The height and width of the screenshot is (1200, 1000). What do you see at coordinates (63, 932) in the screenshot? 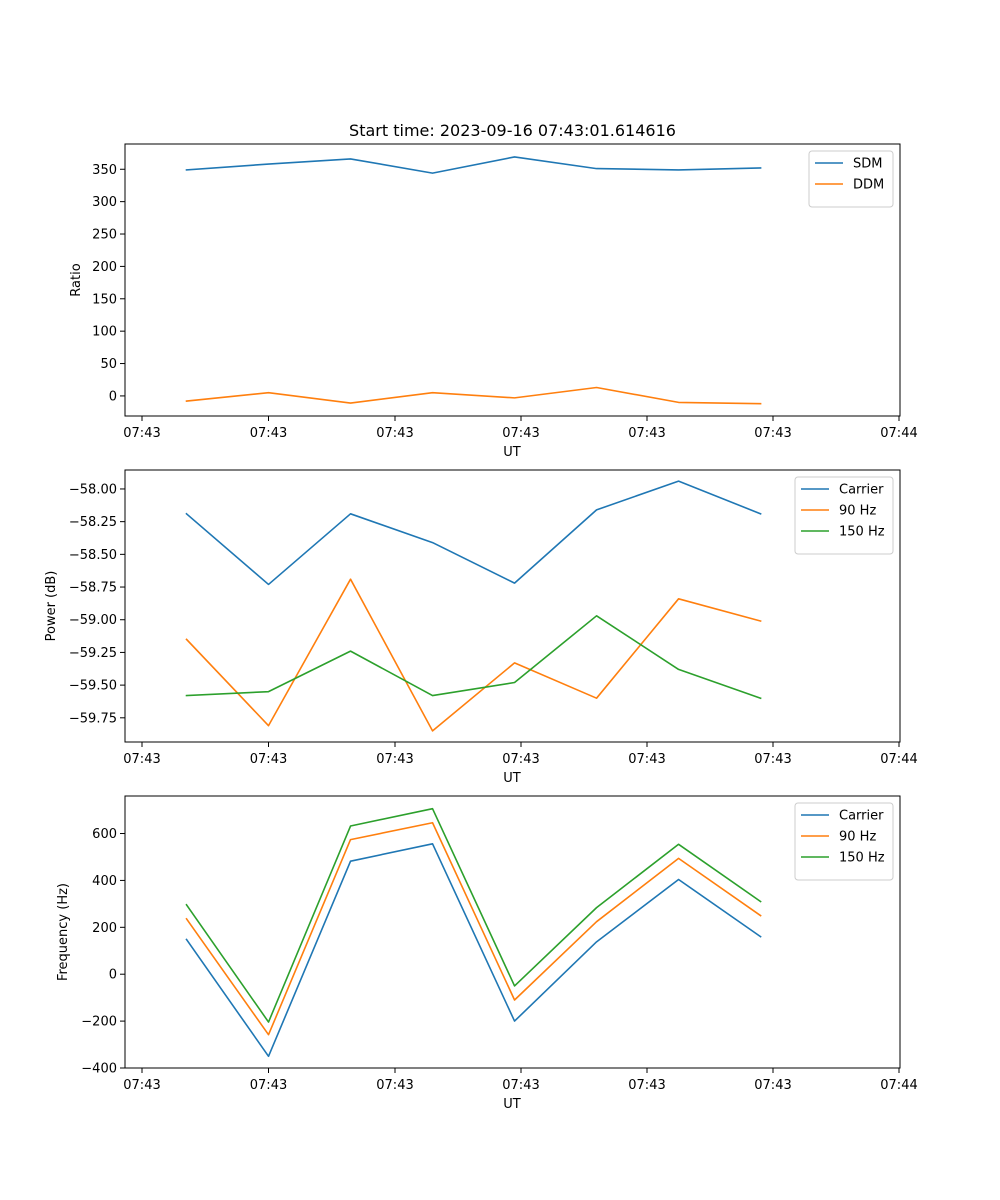
I see `y-axis-label: Frequency (Hz)` at bounding box center [63, 932].